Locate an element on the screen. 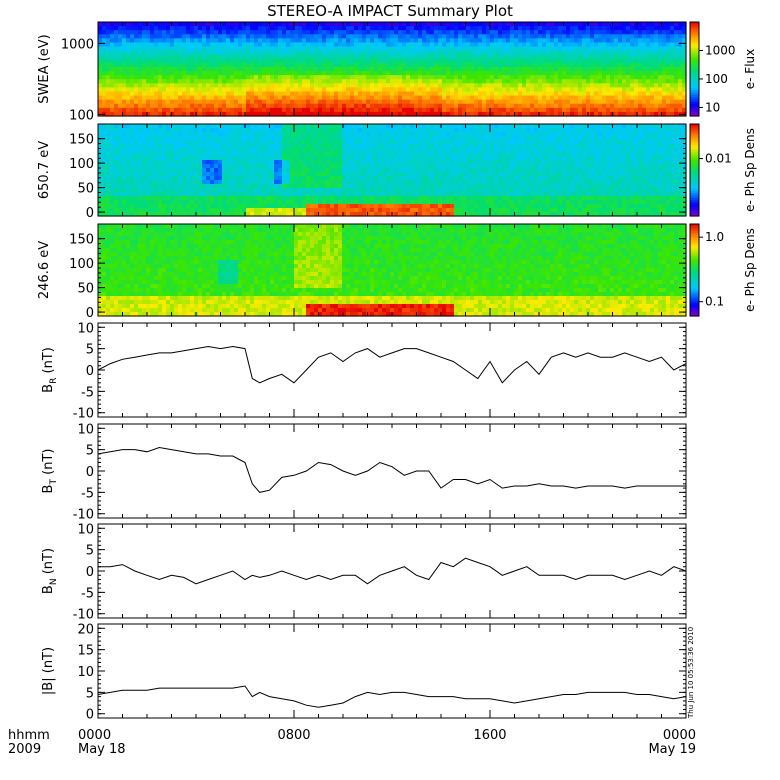 The height and width of the screenshot is (780, 780). timestamp: Thu Jun 10 05:53:36 2010 is located at coordinates (691, 673).